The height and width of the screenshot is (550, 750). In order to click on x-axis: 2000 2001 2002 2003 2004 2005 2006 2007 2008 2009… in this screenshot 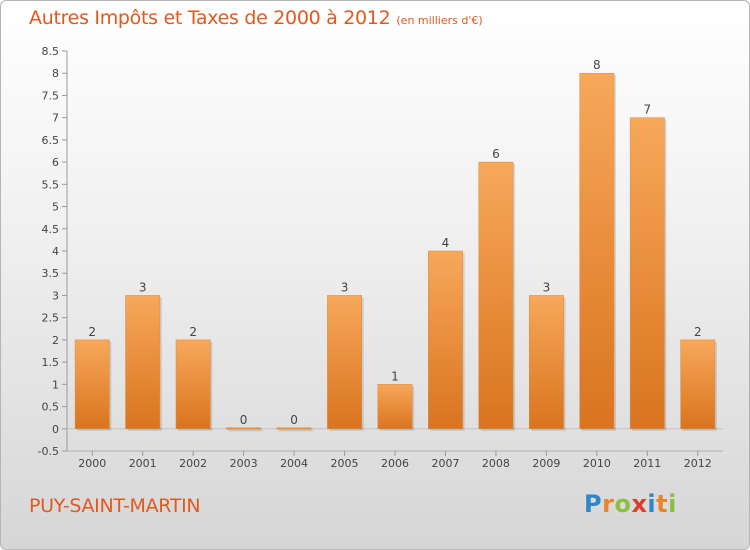, I will do `click(395, 460)`.